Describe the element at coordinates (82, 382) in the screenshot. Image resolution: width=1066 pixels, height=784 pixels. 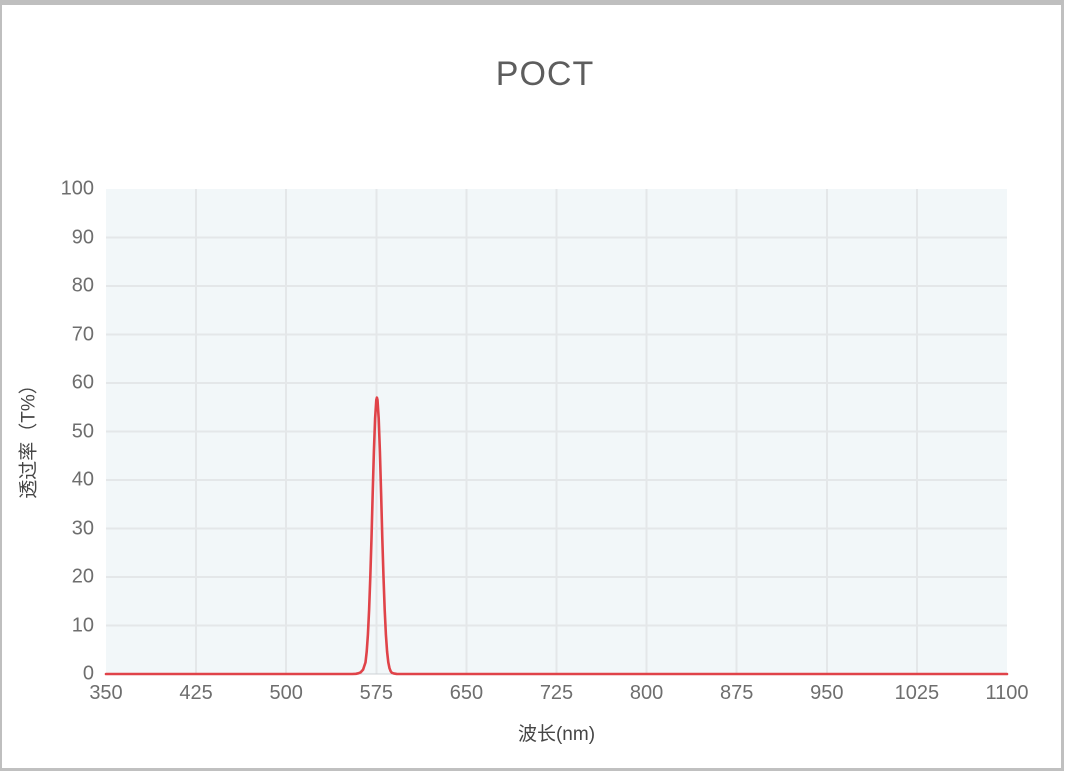
I see `y-tick-label: 60` at that location.